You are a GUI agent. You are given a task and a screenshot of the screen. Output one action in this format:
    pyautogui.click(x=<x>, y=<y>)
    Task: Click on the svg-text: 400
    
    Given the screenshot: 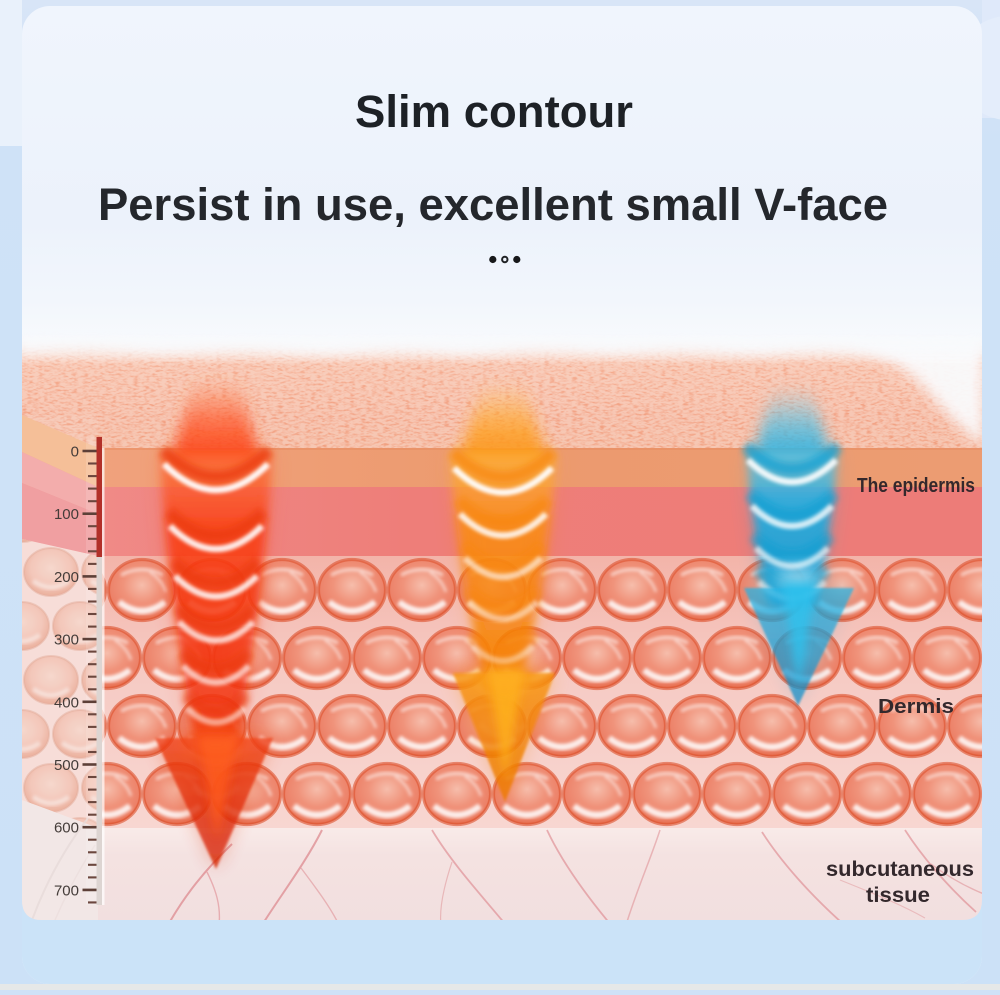 What is the action you would take?
    pyautogui.click(x=66, y=702)
    